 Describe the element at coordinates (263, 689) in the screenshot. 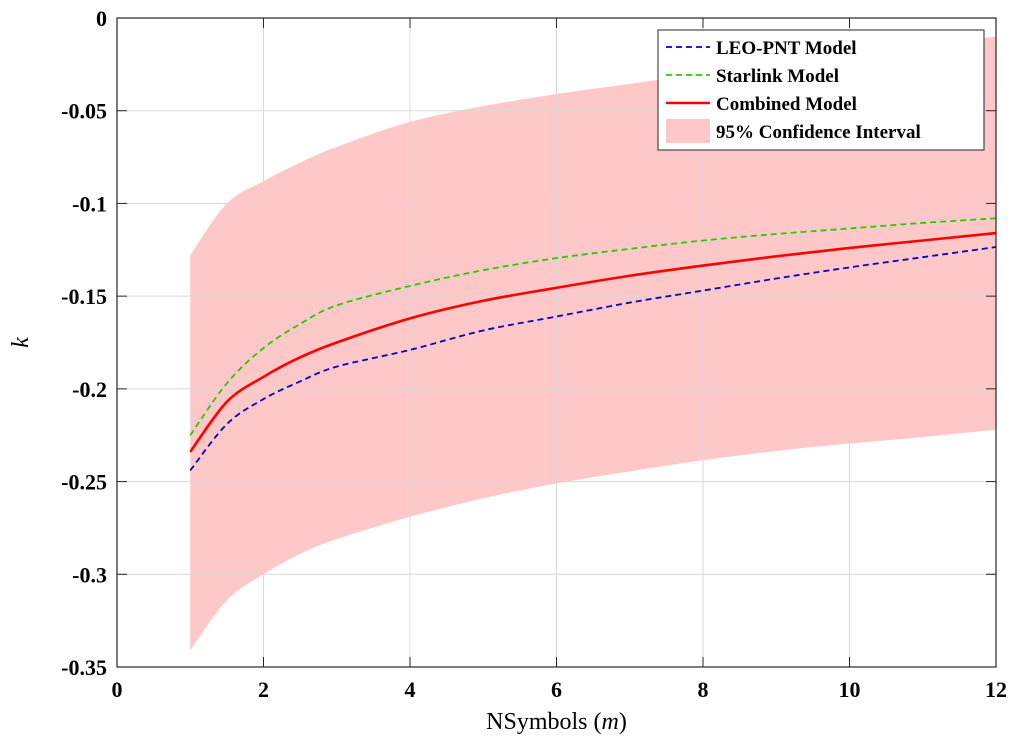

I see `x-tick-label: 2` at that location.